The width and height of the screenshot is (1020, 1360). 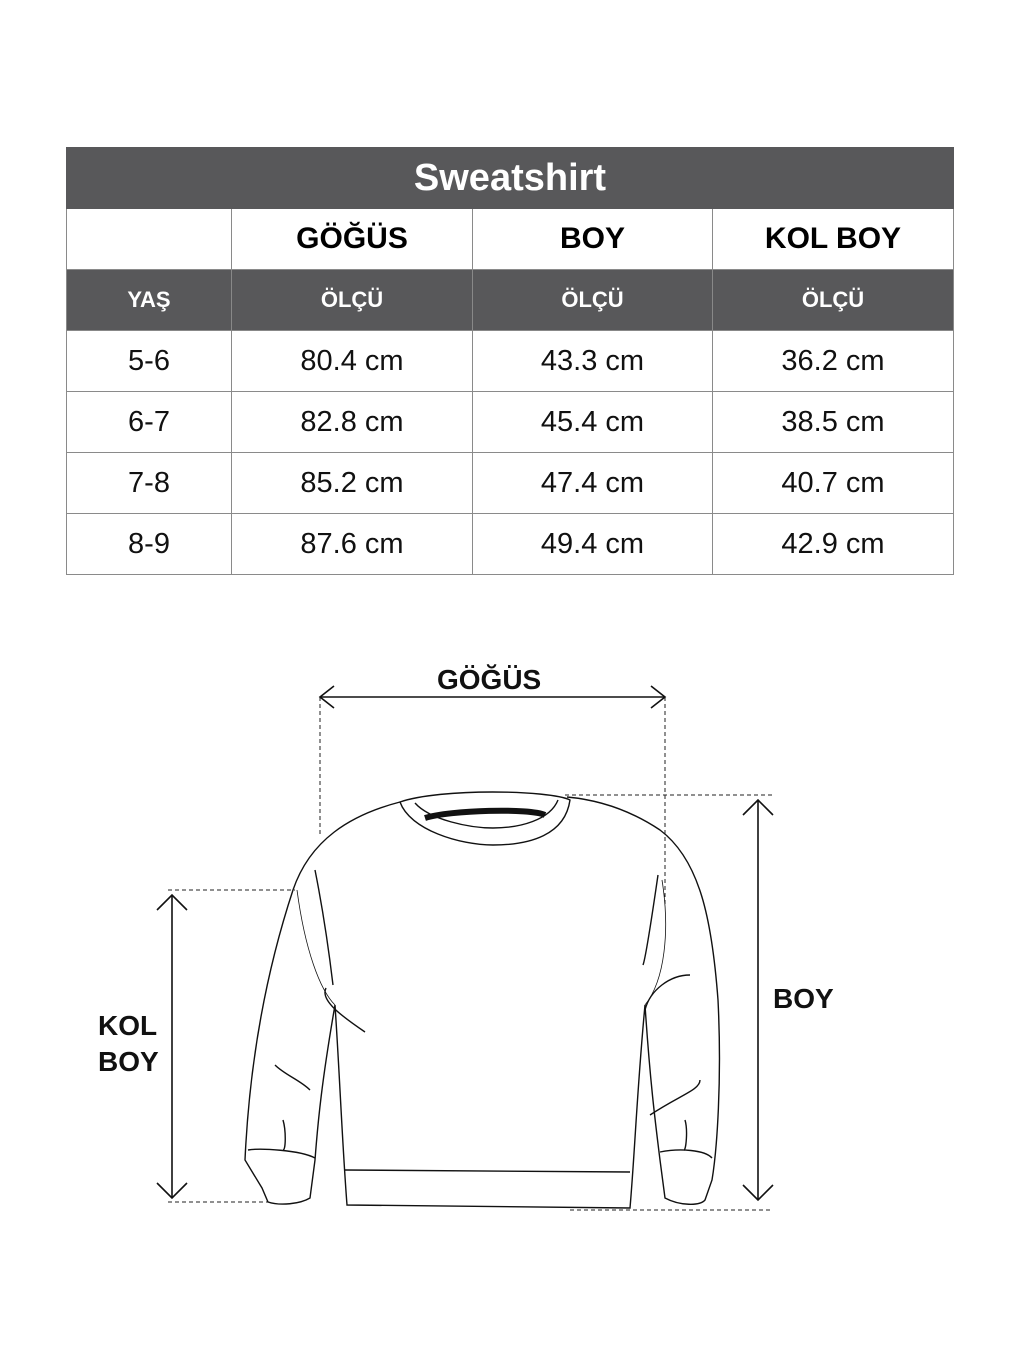 I want to click on subheader-row: YAŞ ÖLÇÜ ÖLÇÜ ÖLÇÜ, so click(x=510, y=300).